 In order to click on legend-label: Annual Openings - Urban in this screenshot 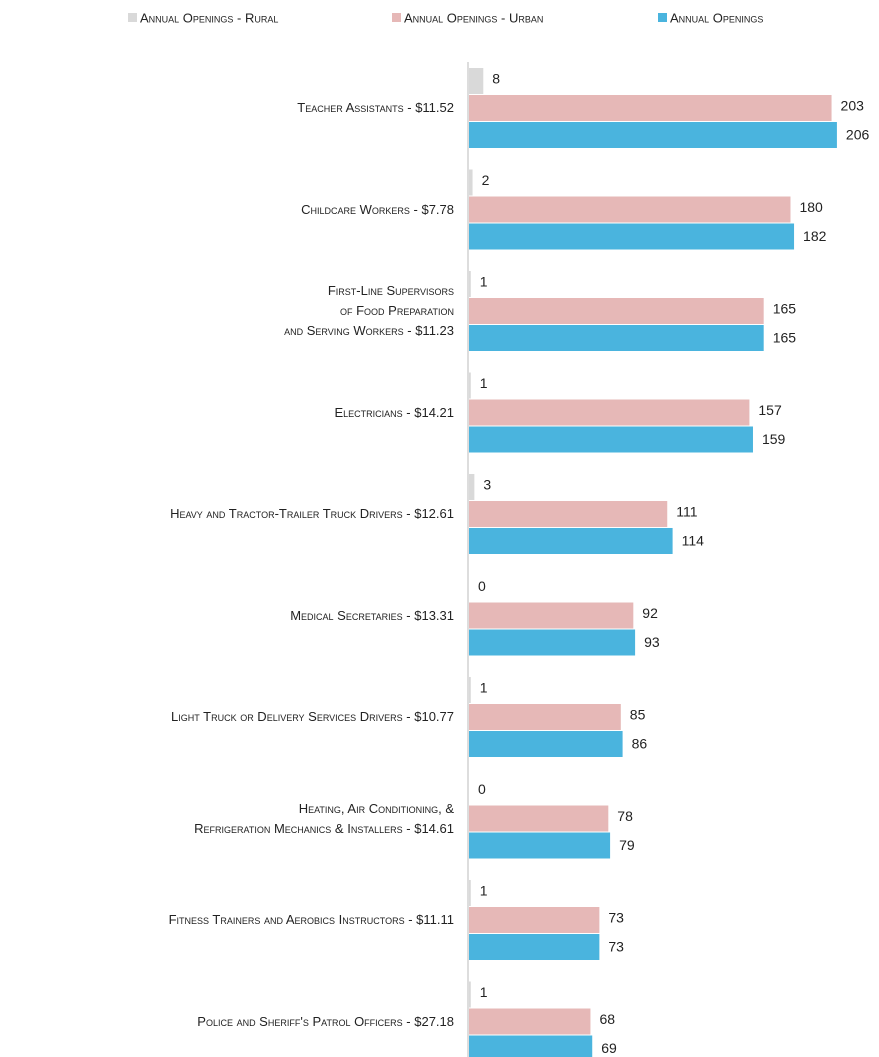, I will do `click(473, 17)`.